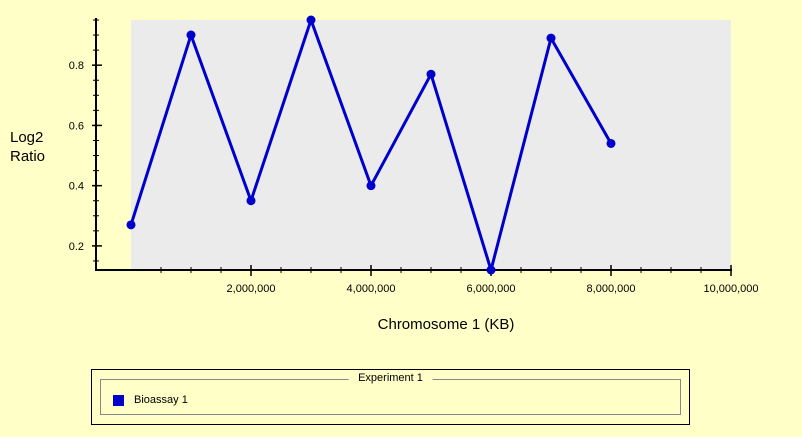 This screenshot has width=802, height=437. I want to click on y-axis-title-line-1: Log2, so click(27, 137).